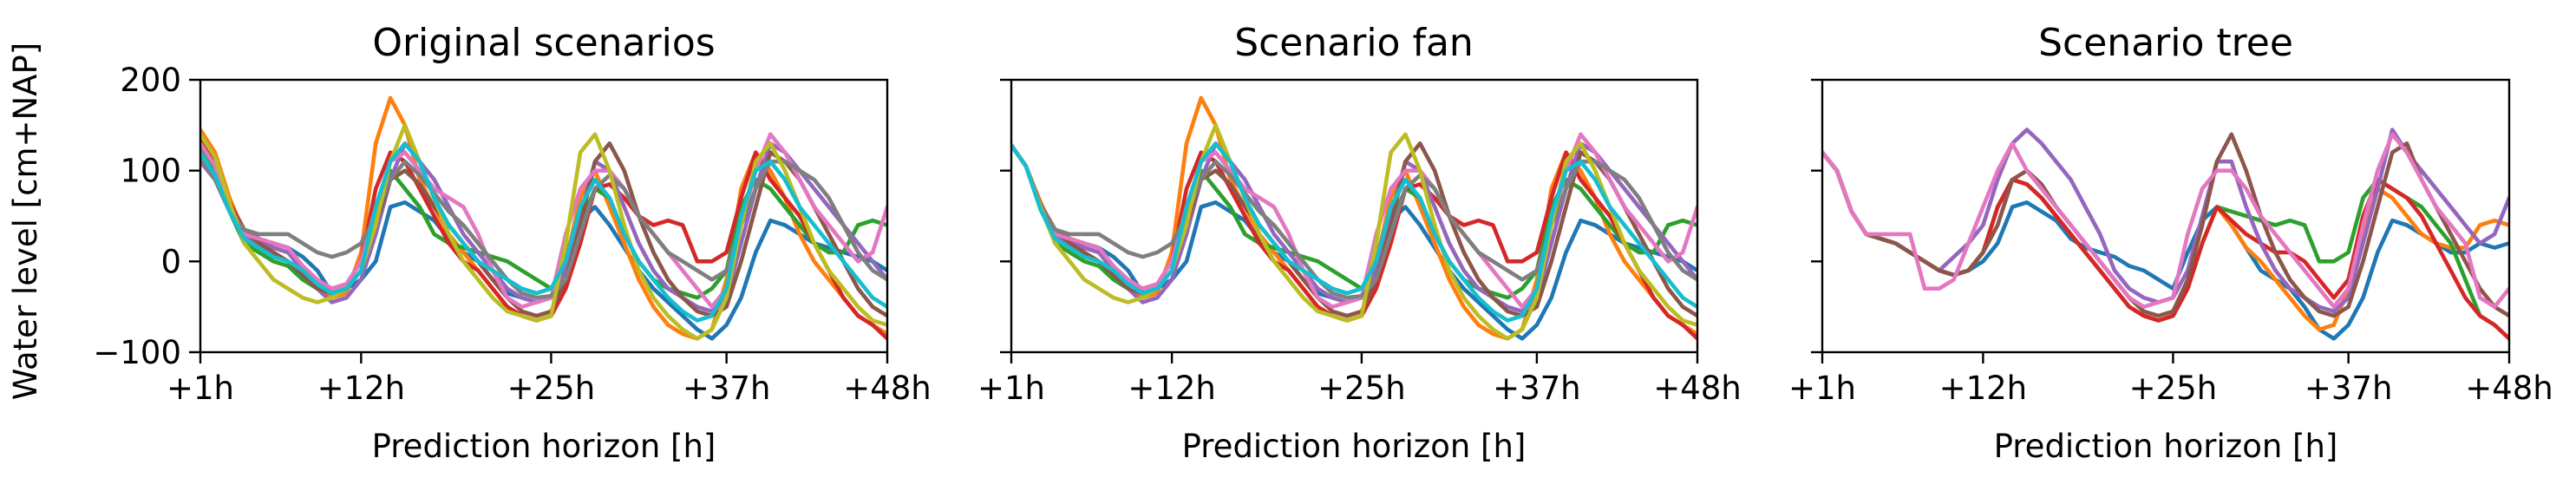  Describe the element at coordinates (543, 43) in the screenshot. I see `chart-title: Original scenarios` at that location.